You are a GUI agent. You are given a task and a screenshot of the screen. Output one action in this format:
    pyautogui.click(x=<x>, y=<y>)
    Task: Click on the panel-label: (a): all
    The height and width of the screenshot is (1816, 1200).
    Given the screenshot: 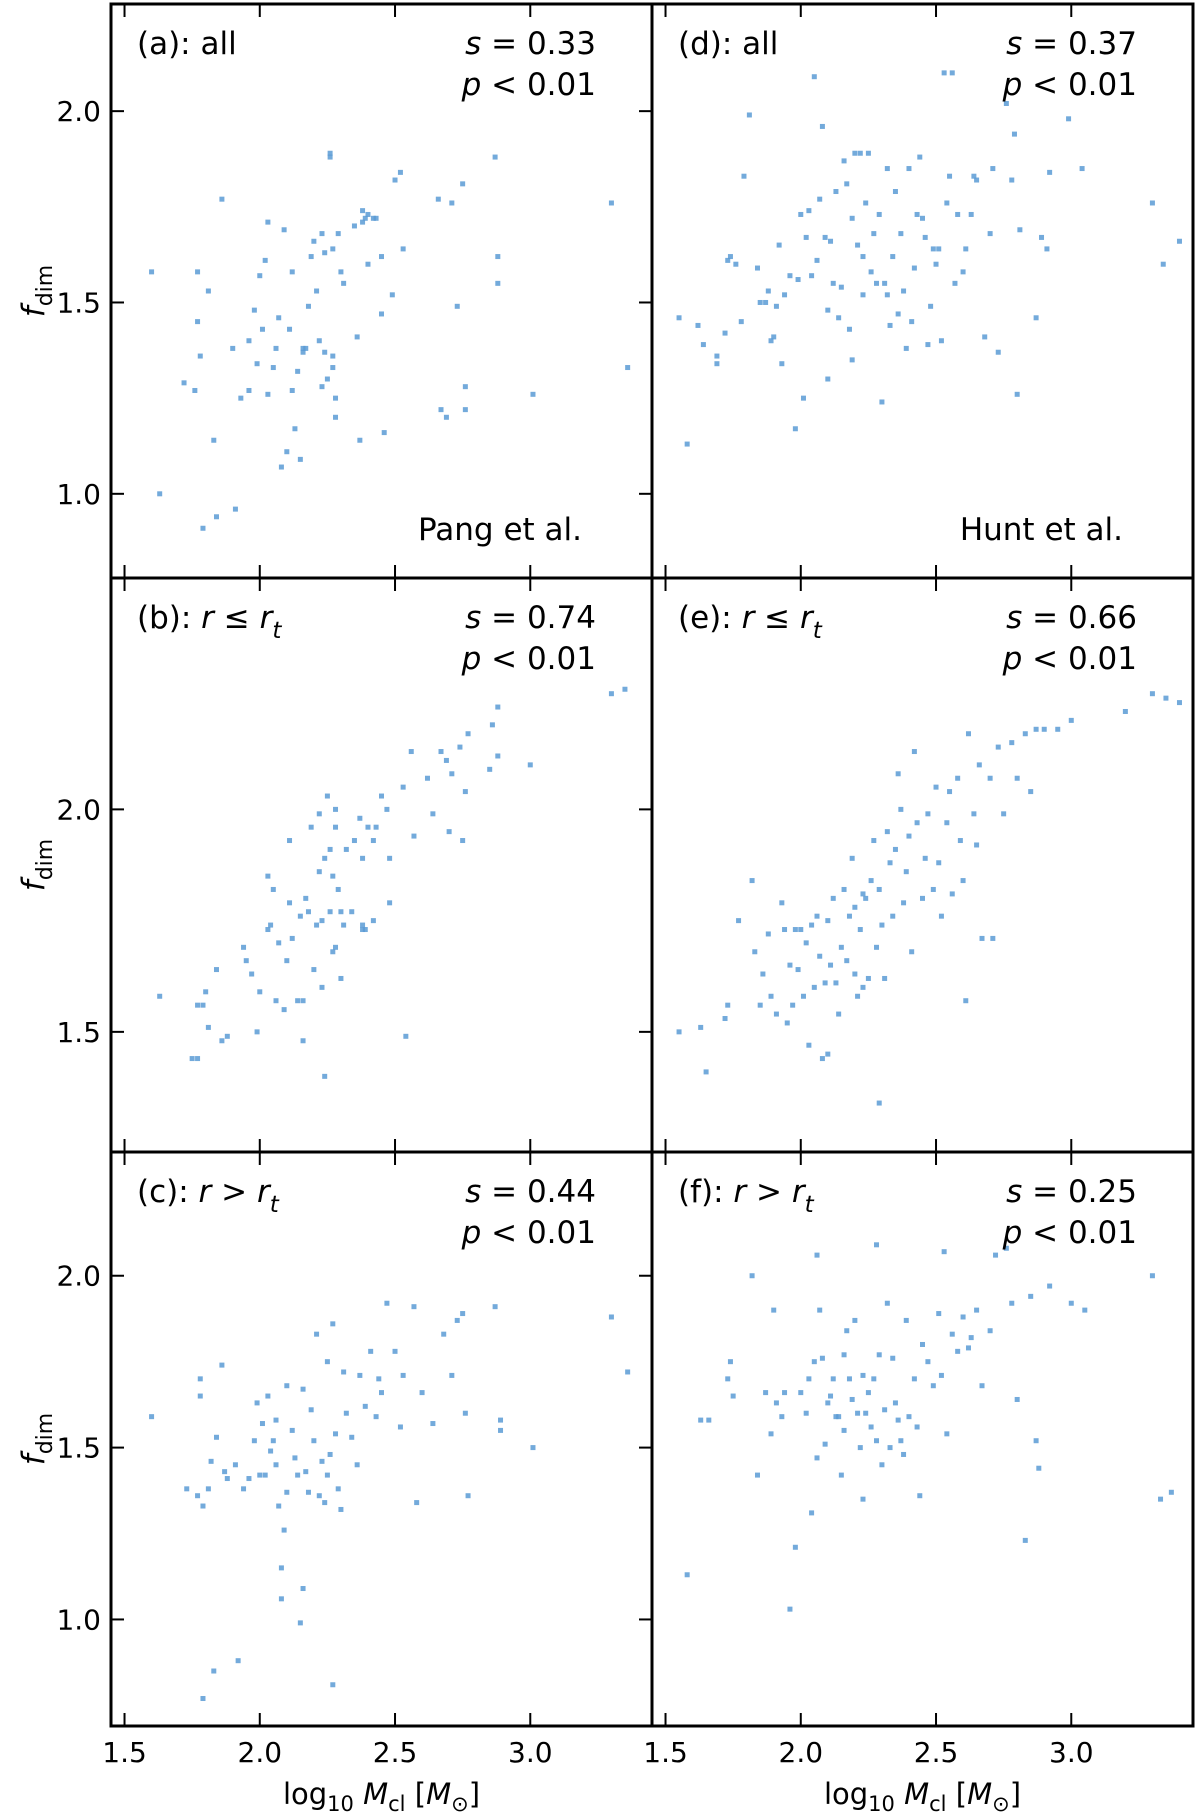 What is the action you would take?
    pyautogui.click(x=187, y=44)
    